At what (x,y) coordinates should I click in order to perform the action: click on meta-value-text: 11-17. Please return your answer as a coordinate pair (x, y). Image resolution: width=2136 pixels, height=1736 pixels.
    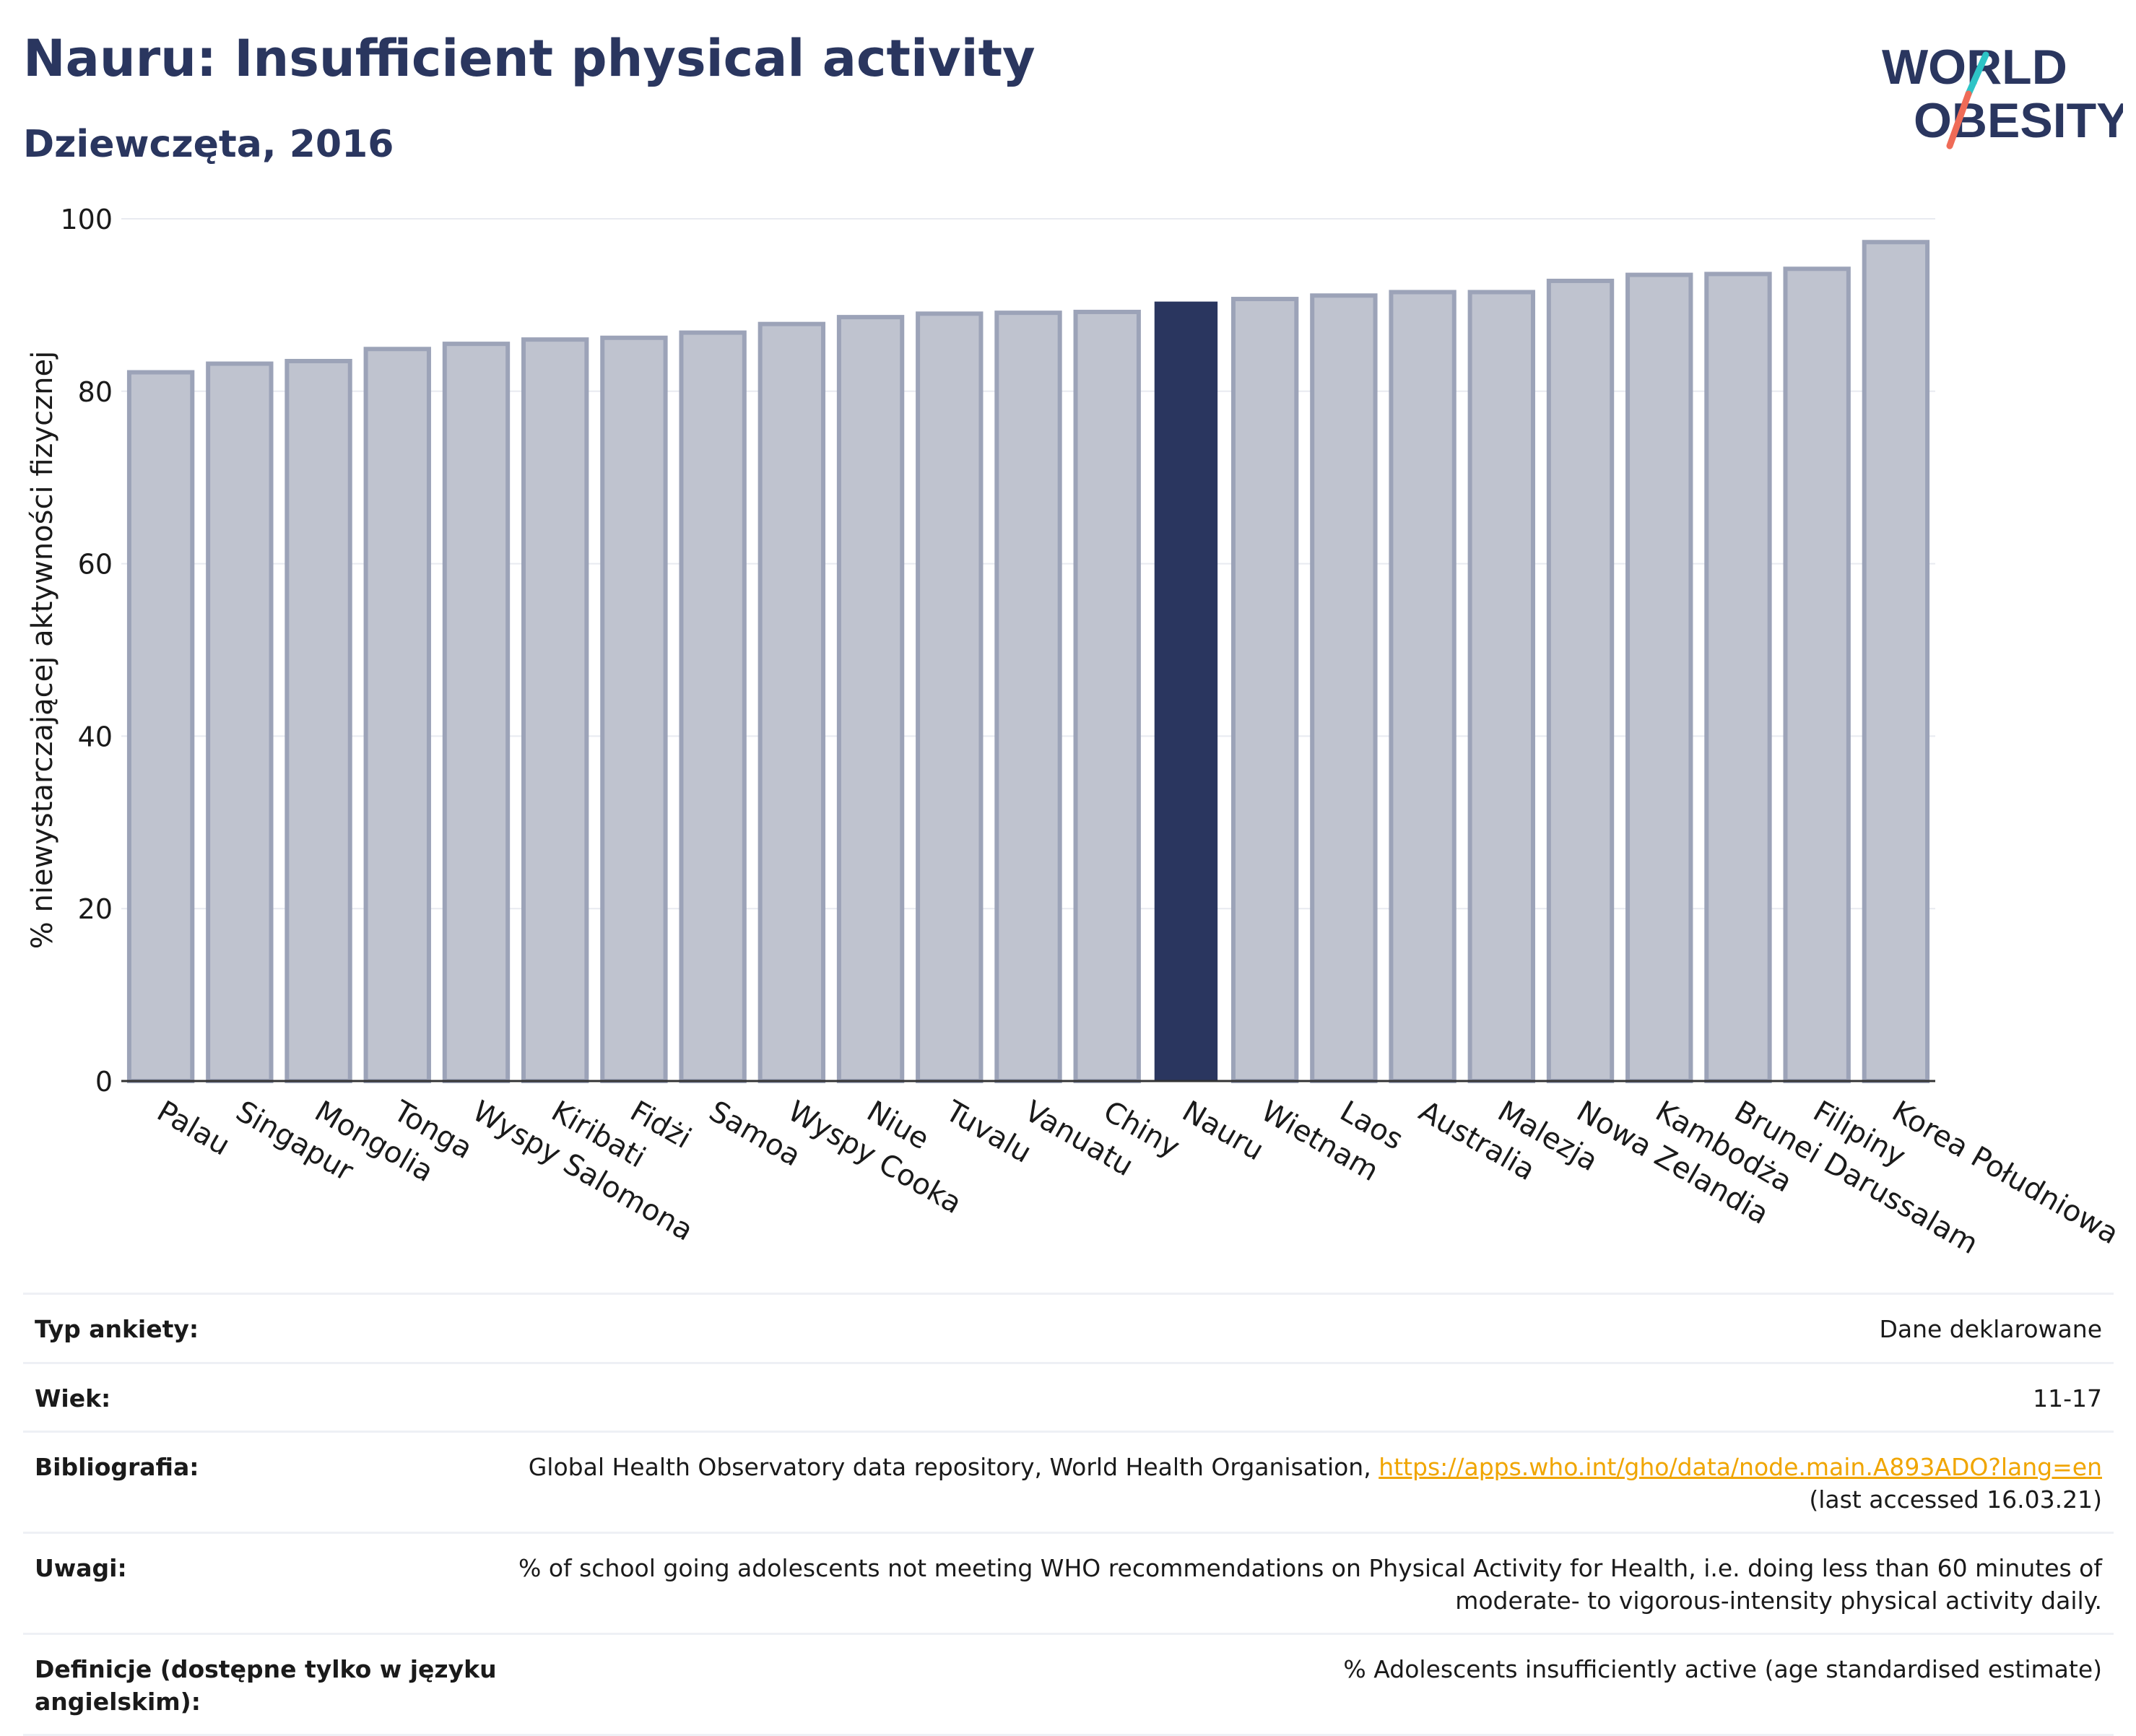
    Looking at the image, I should click on (2068, 1398).